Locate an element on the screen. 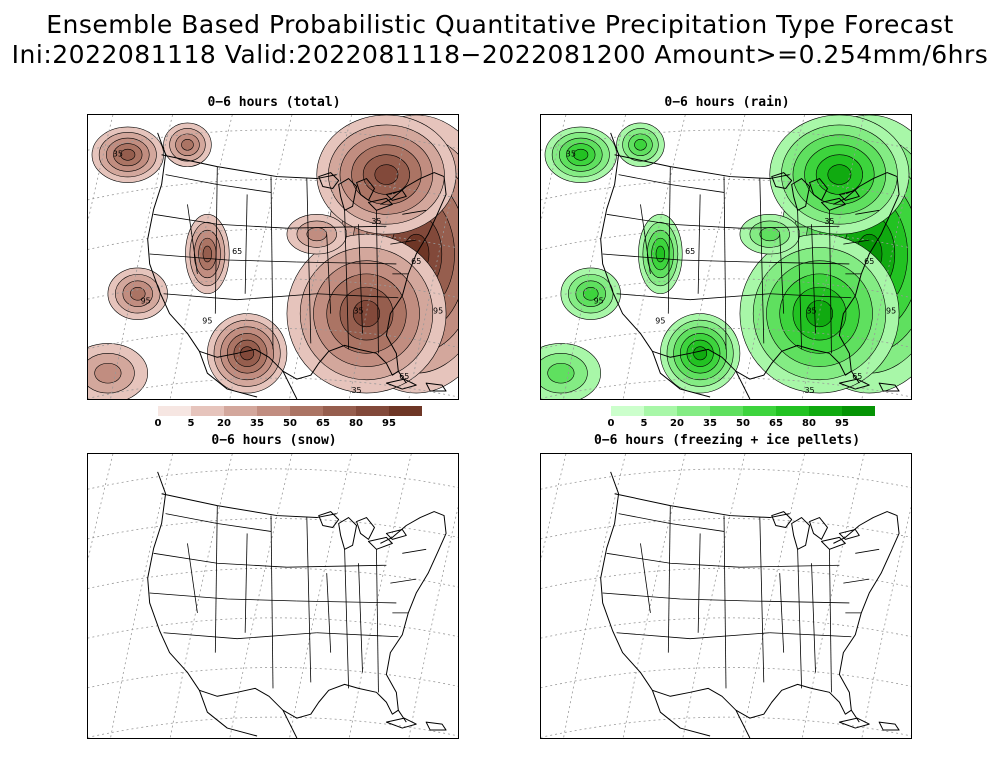  map-total: 35 65 95 35 65 95 35 65 95 35 is located at coordinates (273, 257).